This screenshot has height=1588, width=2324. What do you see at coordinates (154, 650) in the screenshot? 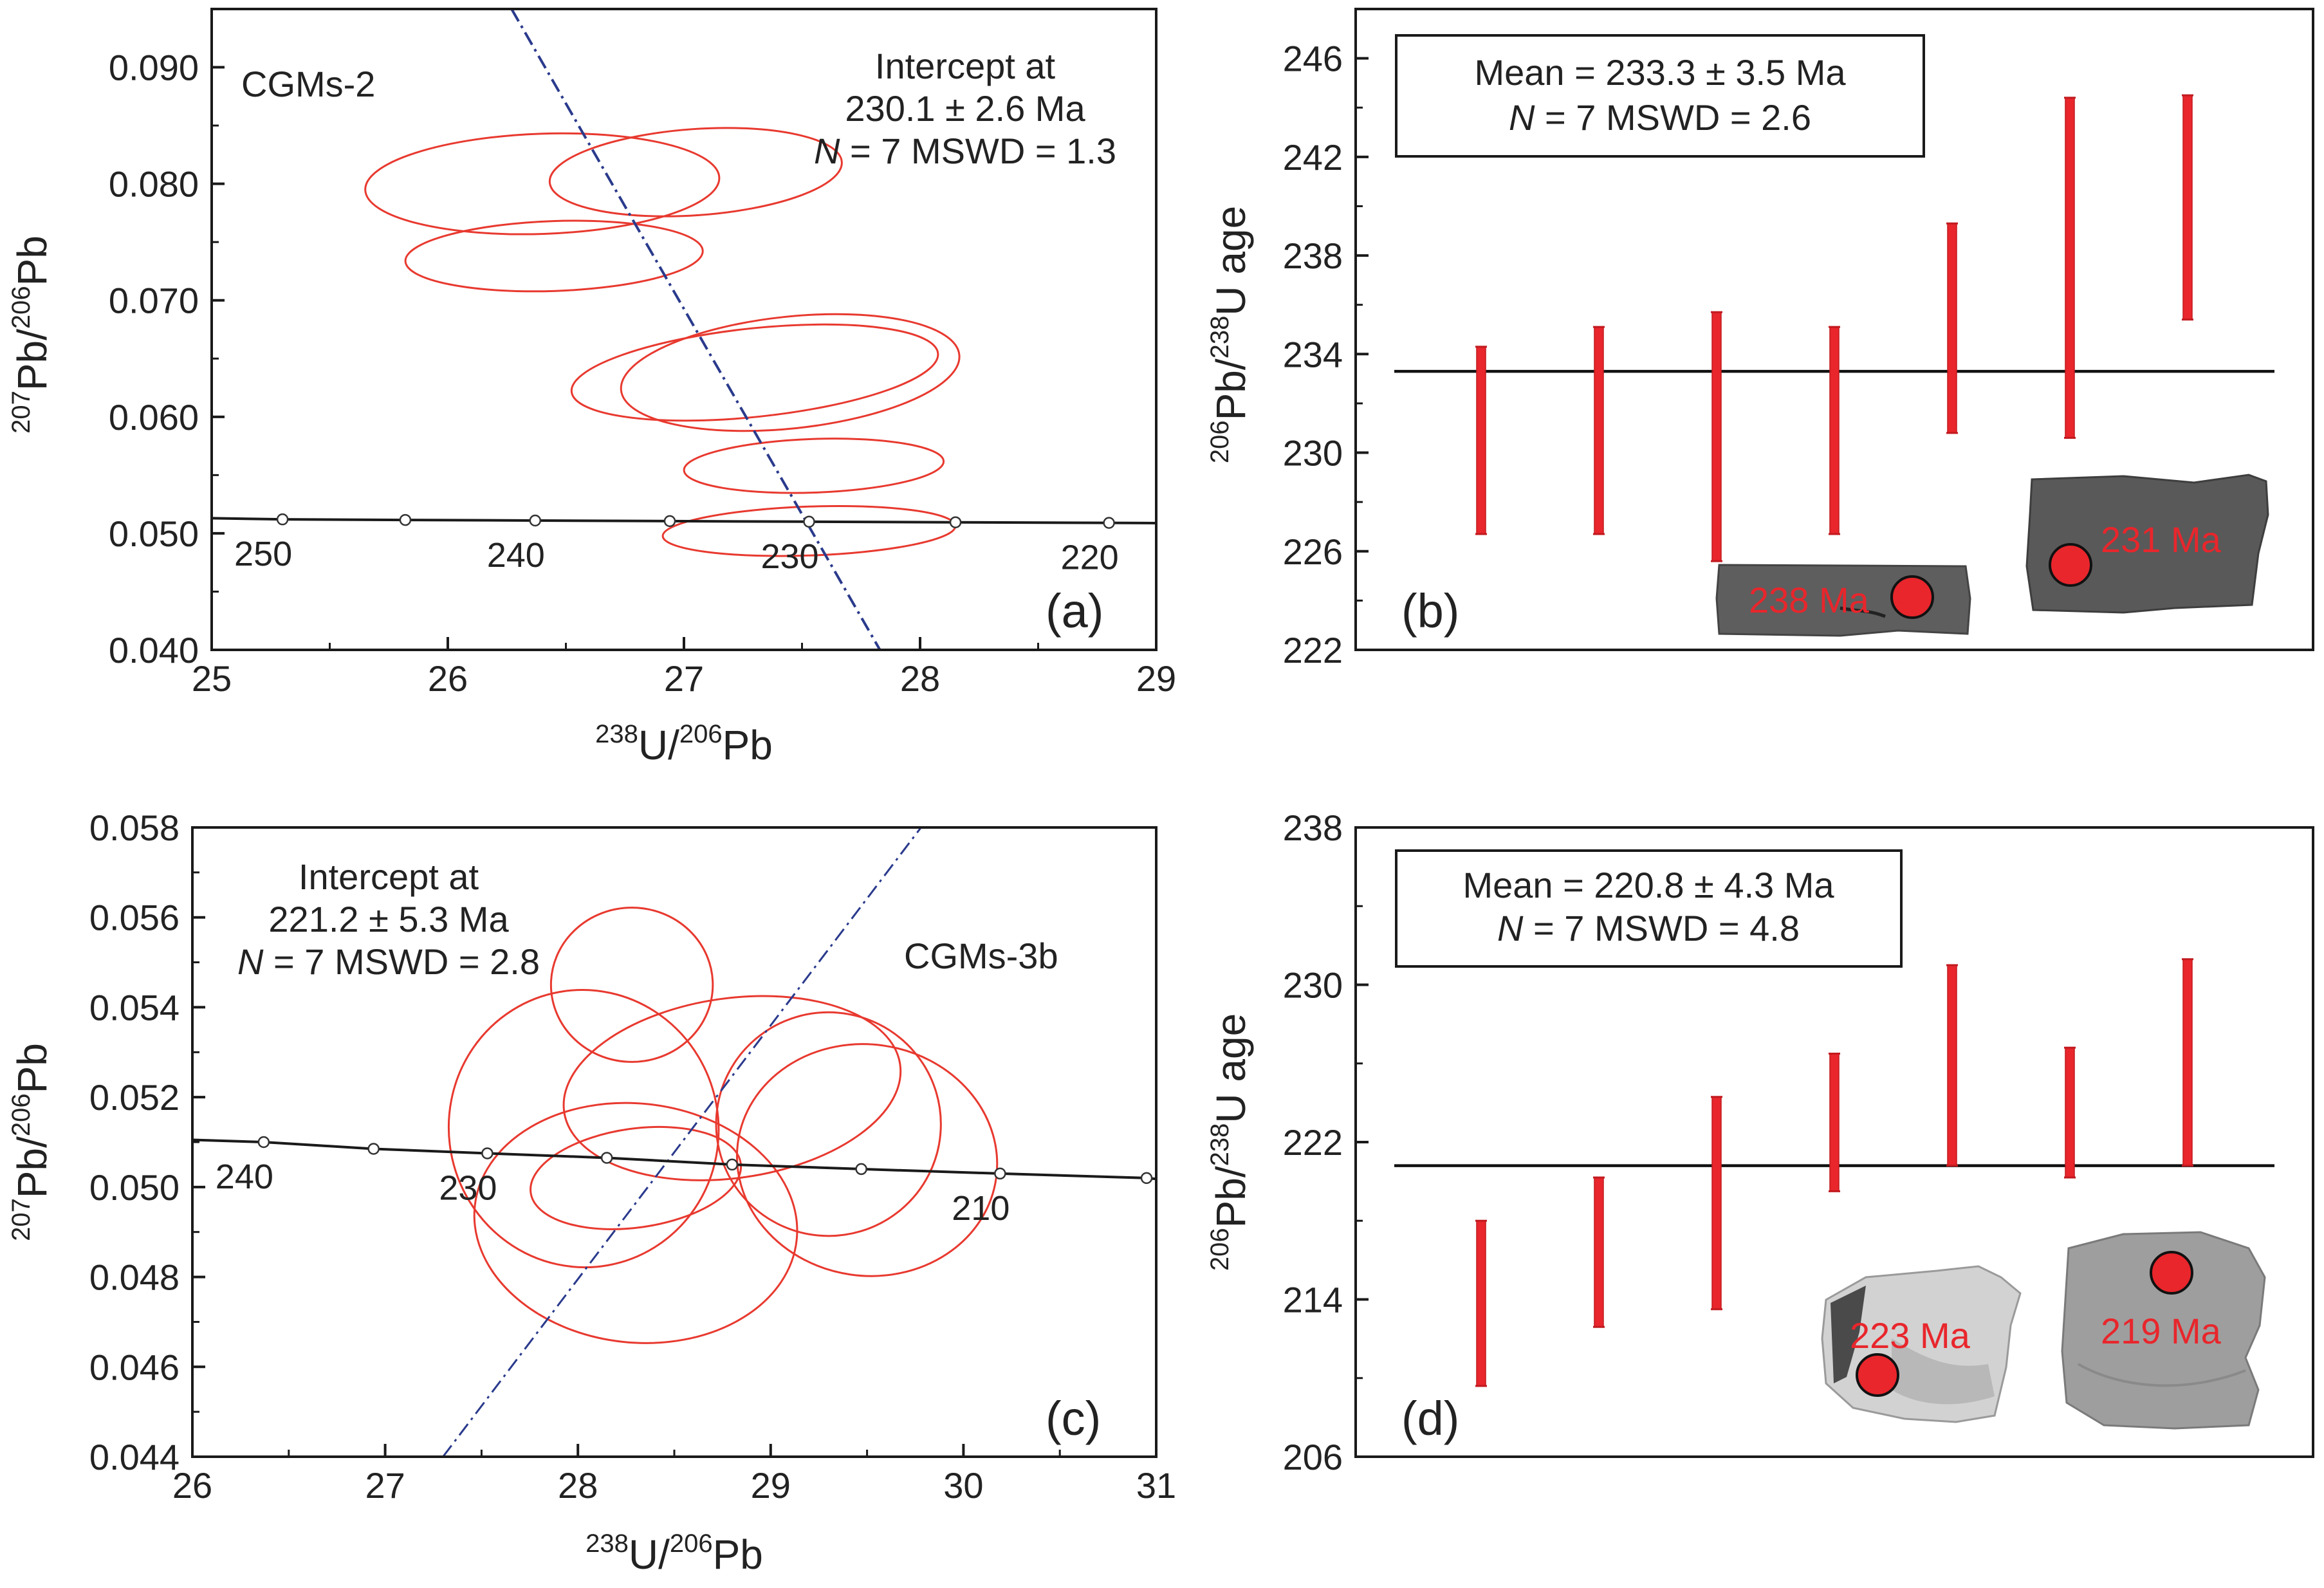
I see `y-tick-label: 0.040` at bounding box center [154, 650].